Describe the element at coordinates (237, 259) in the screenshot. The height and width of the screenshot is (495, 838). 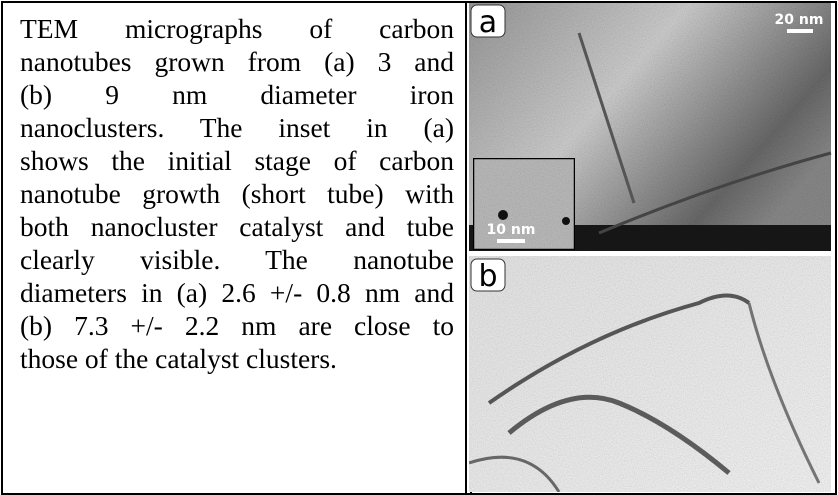
I see `caption-line: clearly visible. The nanotube` at that location.